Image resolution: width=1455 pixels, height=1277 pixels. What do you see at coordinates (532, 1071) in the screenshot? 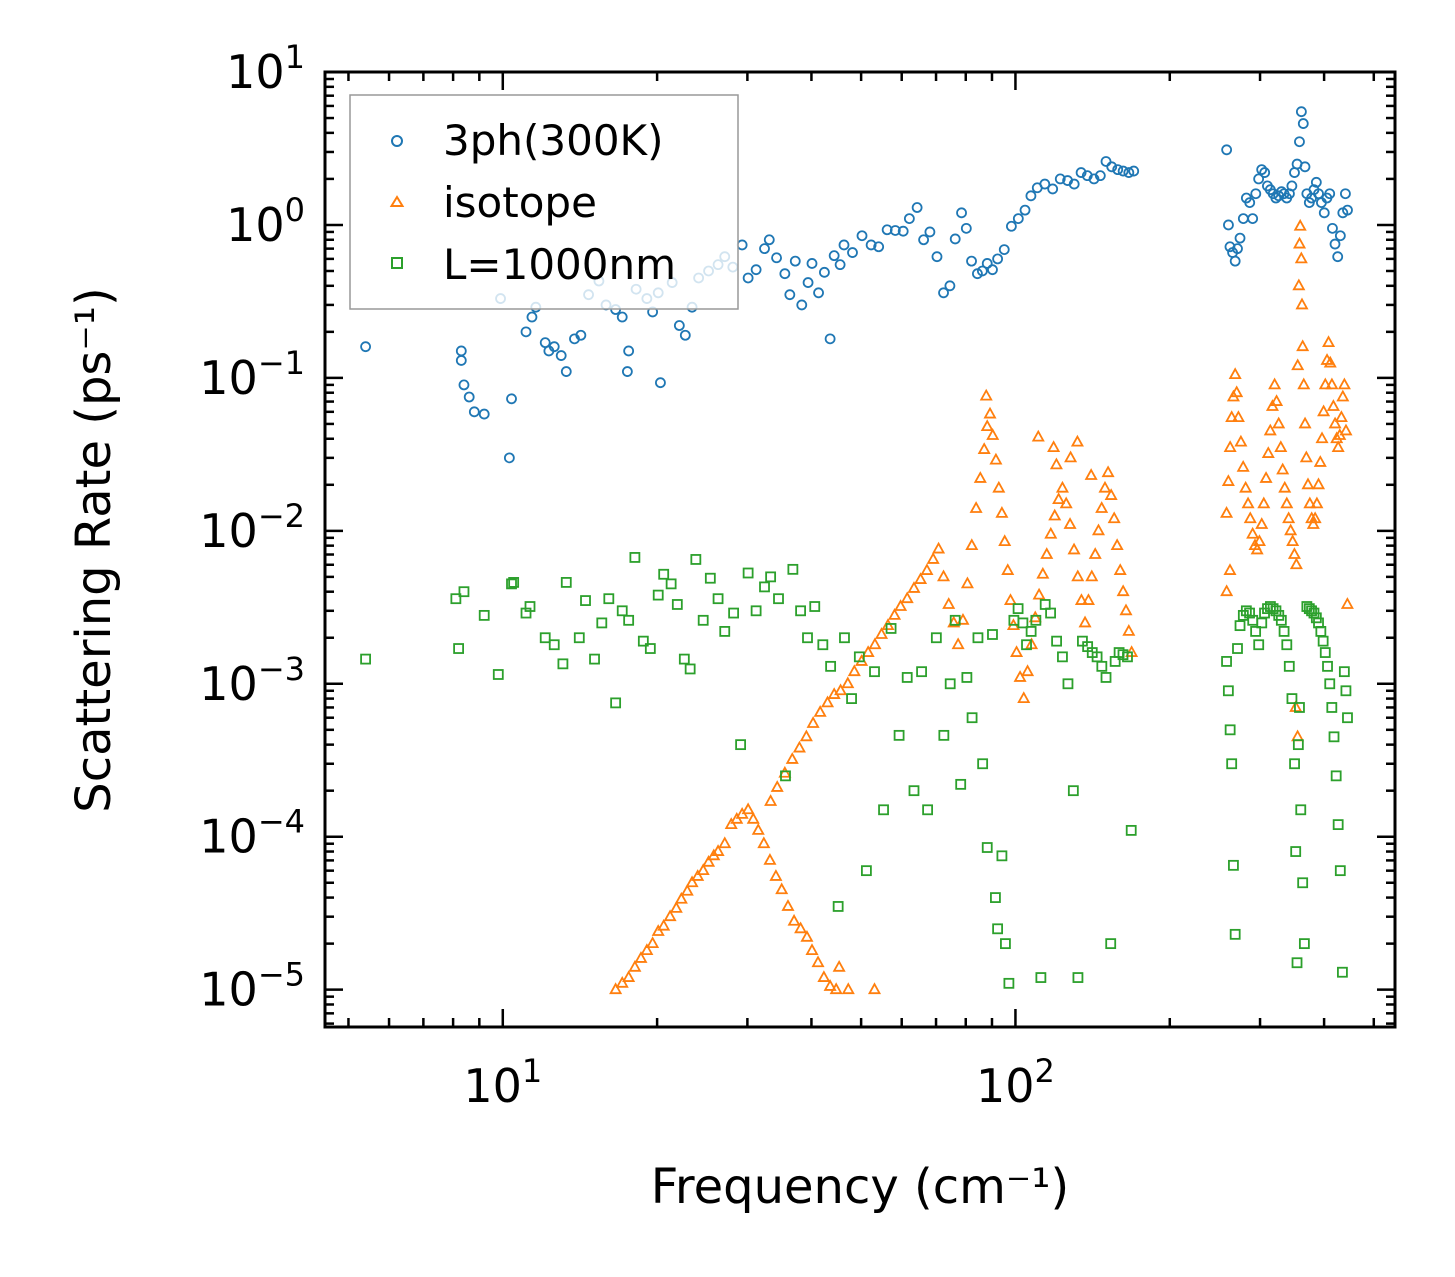
I see `x-tick-exp: 1` at bounding box center [532, 1071].